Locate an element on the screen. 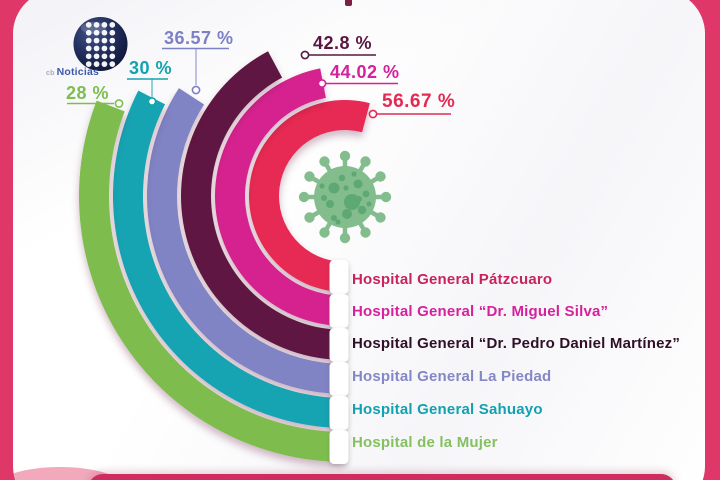 This screenshot has height=480, width=720. ring-end-tabs is located at coordinates (339, 362).